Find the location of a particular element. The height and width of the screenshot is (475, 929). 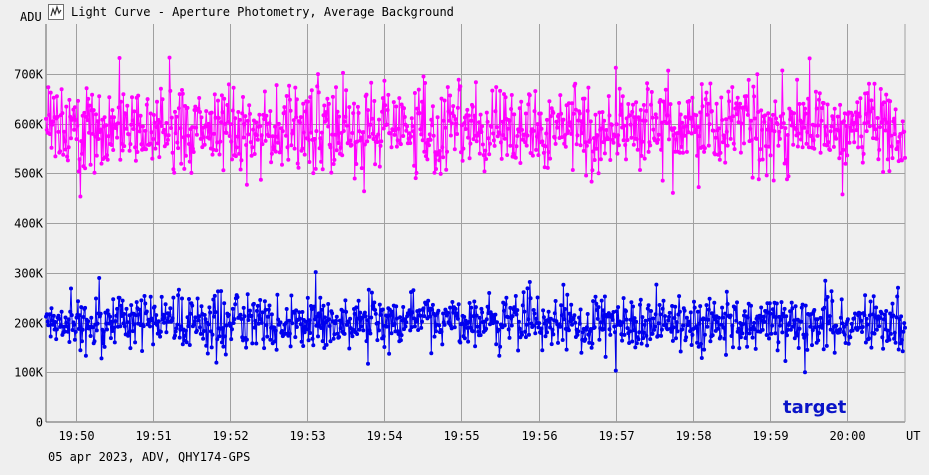

x-tick-label: 19:57 is located at coordinates (616, 436).